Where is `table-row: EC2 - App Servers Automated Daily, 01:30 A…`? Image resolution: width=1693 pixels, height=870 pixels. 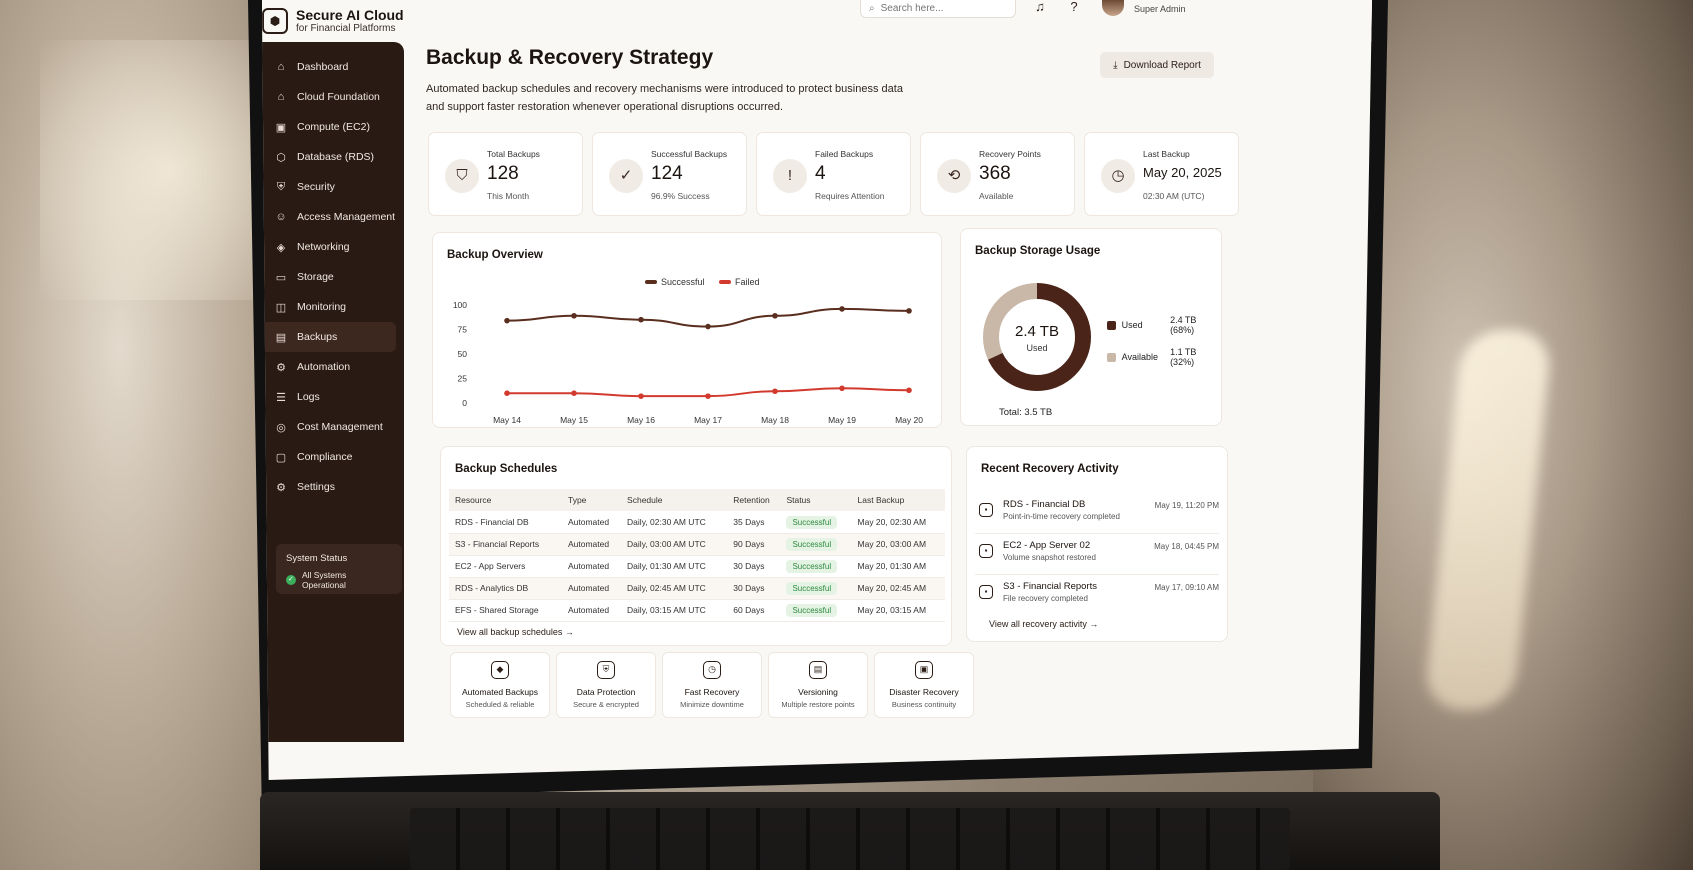 table-row: EC2 - App Servers Automated Daily, 01:30 A… is located at coordinates (697, 566).